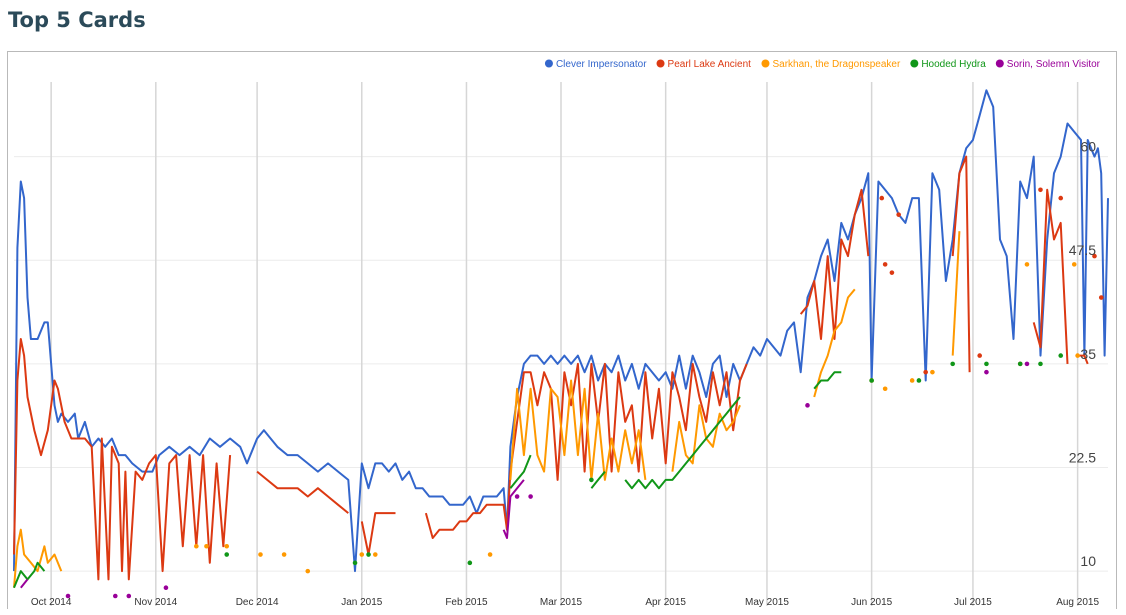  What do you see at coordinates (561, 602) in the screenshot?
I see `x-tick-label: Mar 2015` at bounding box center [561, 602].